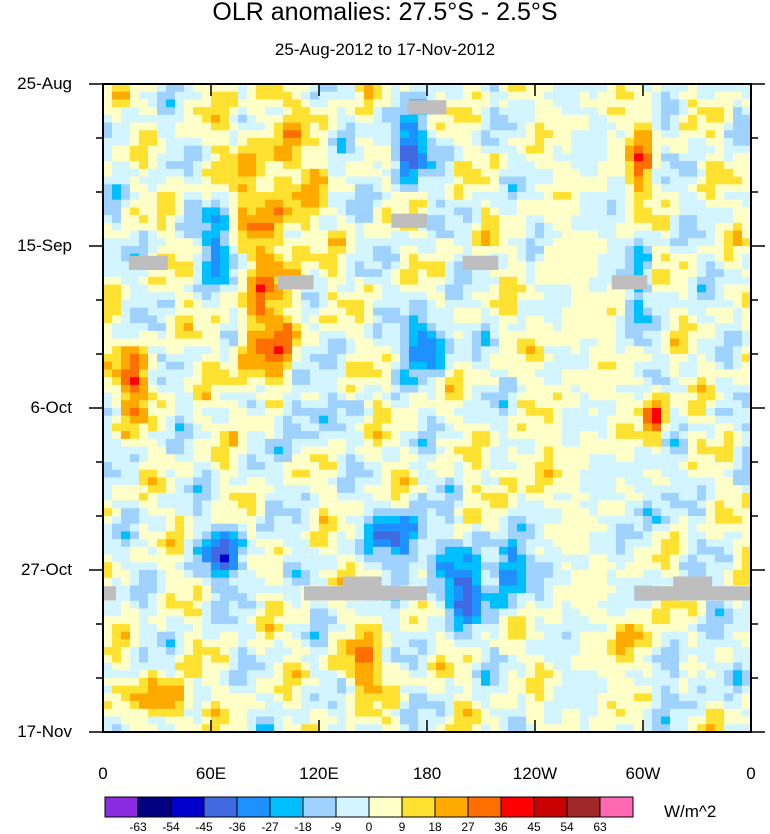  What do you see at coordinates (46, 569) in the screenshot?
I see `y-tick-label: 27-Oct` at bounding box center [46, 569].